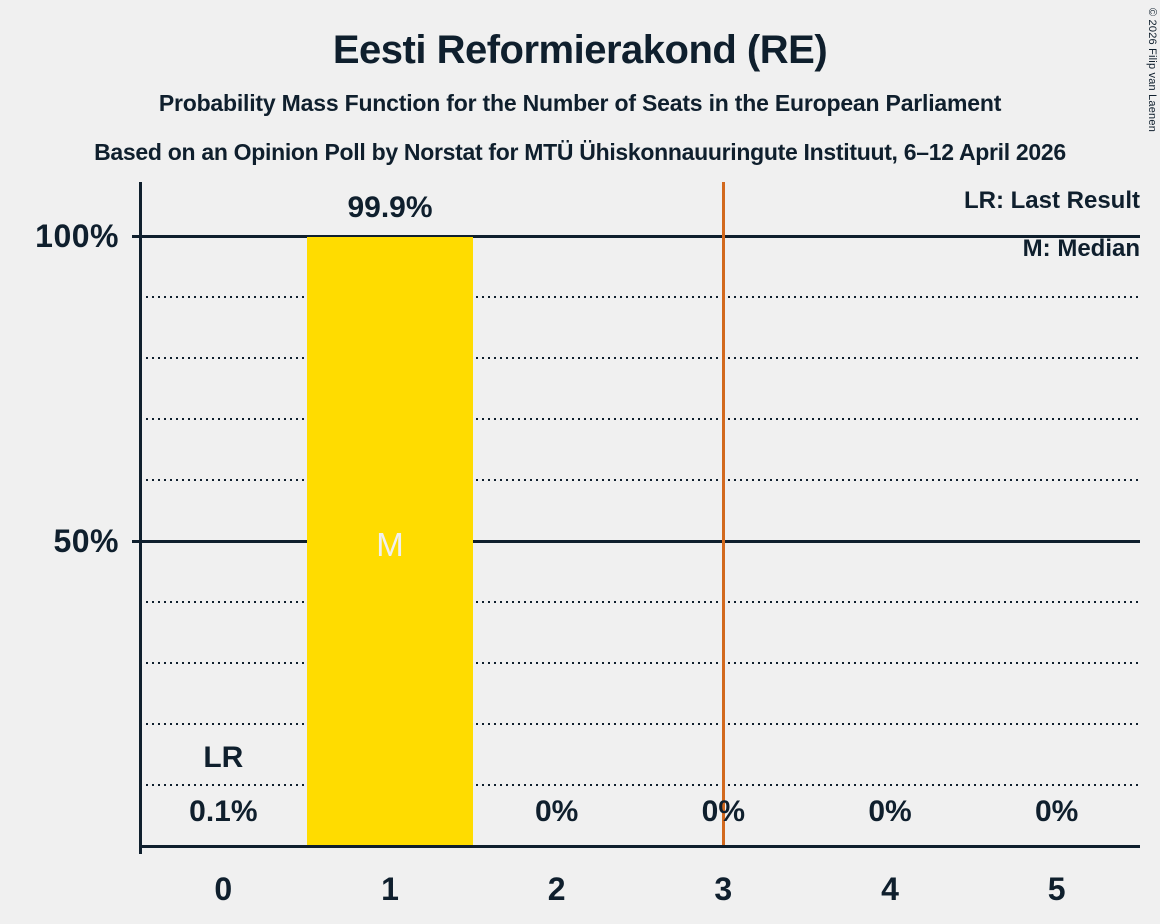  Describe the element at coordinates (136, 236) in the screenshot. I see `axis-tick-100pct` at that location.